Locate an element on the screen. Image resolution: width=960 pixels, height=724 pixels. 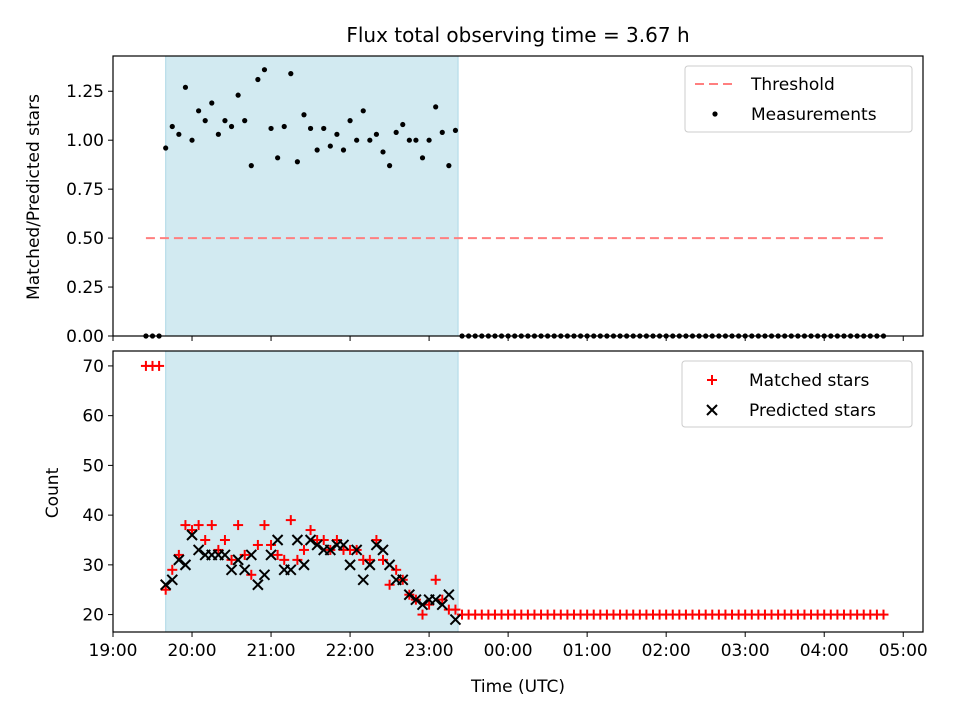
top-y-tick-label: 0.25 is located at coordinates (85, 288).